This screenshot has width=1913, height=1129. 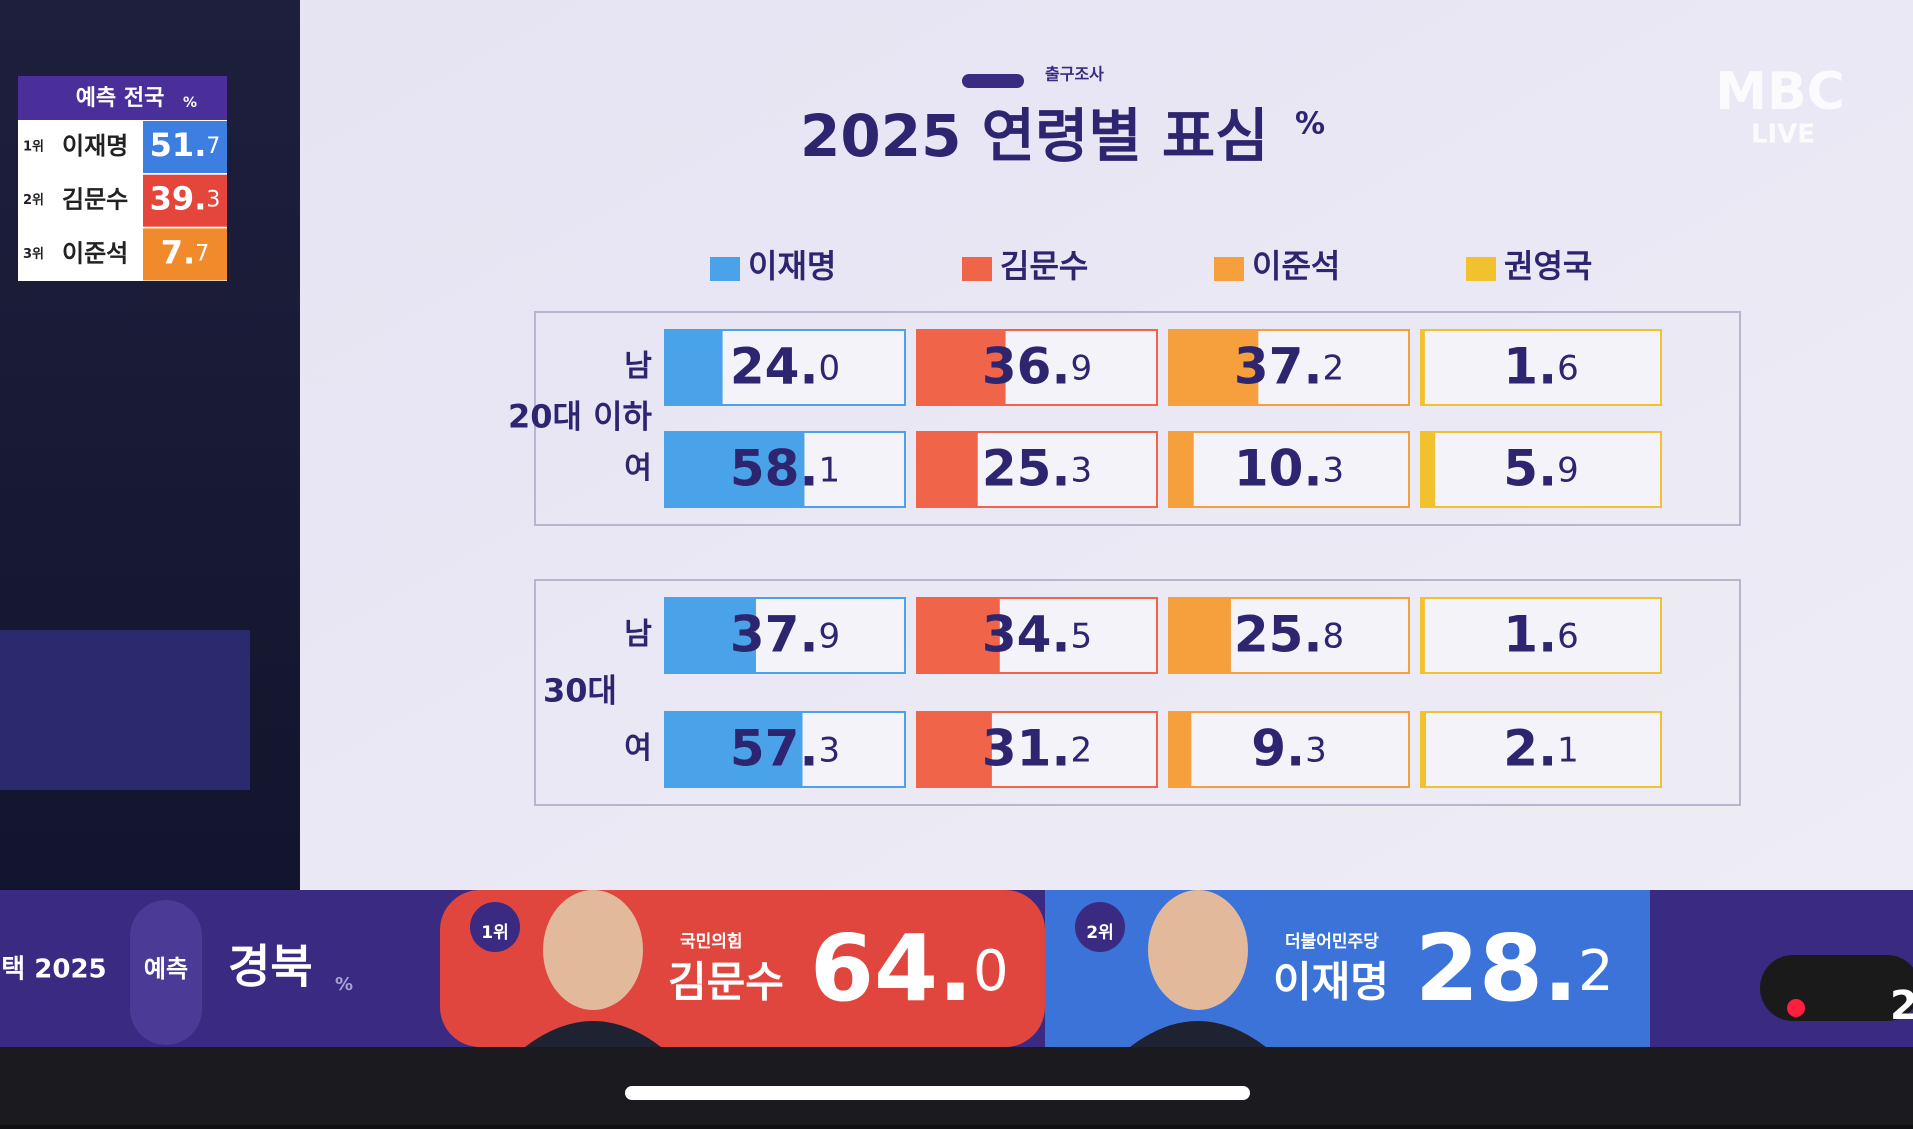 What do you see at coordinates (1901, 1006) in the screenshot?
I see `viewer-count: 2` at bounding box center [1901, 1006].